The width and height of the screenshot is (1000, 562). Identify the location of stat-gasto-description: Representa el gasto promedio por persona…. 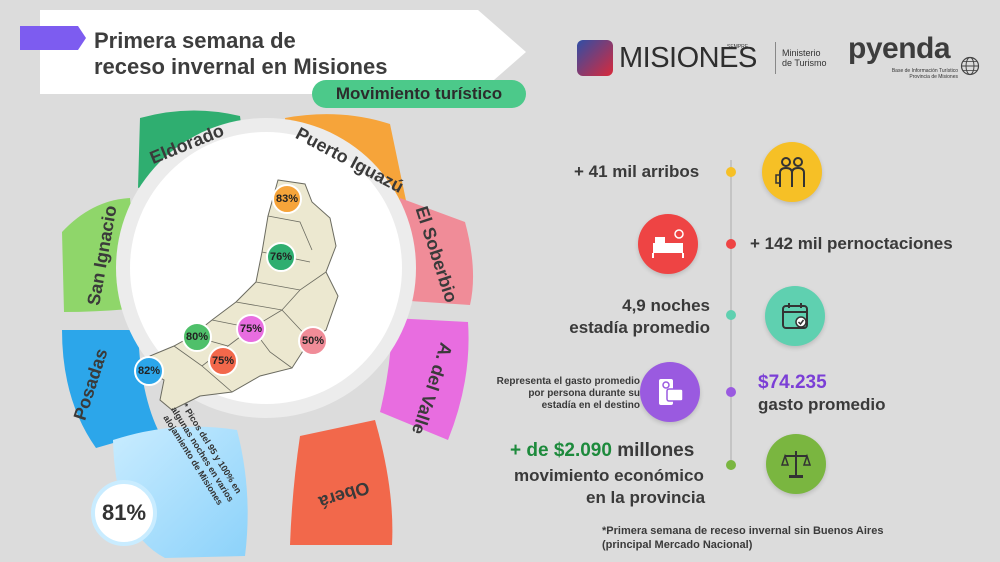
(568, 393).